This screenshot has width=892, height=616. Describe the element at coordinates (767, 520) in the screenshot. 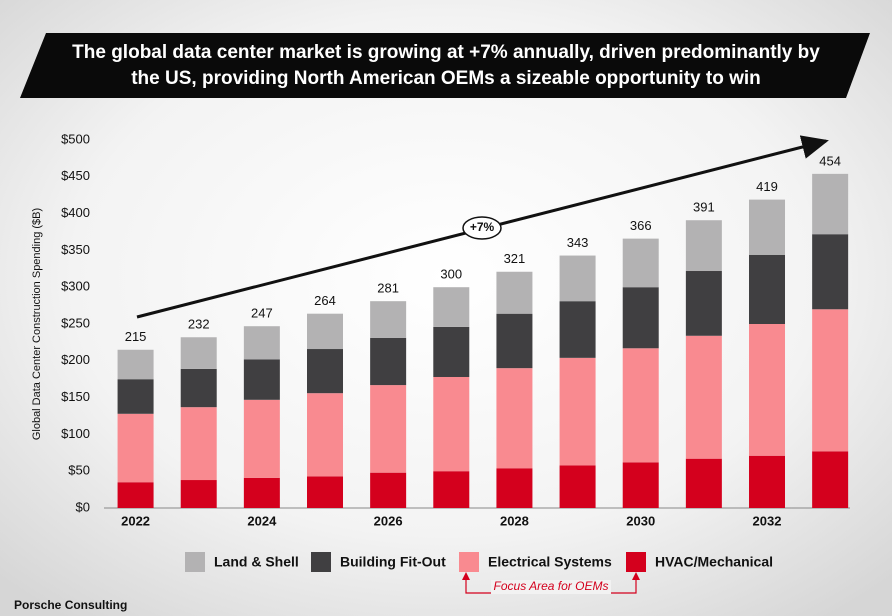

I see `x-tick-label: 2032` at that location.